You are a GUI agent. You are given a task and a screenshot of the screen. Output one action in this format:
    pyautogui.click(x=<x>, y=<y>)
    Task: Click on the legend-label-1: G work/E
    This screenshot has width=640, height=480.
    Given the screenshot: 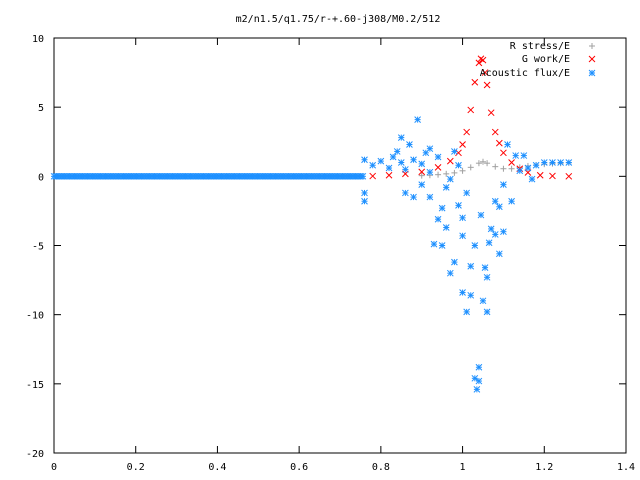 What is the action you would take?
    pyautogui.click(x=546, y=59)
    